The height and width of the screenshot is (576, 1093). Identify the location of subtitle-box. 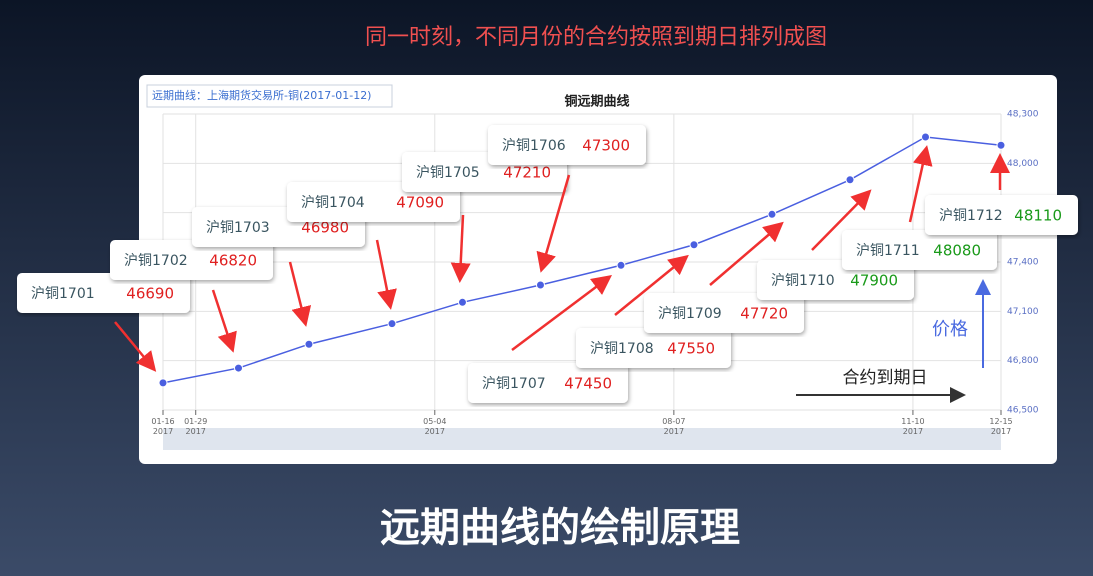
(269, 96).